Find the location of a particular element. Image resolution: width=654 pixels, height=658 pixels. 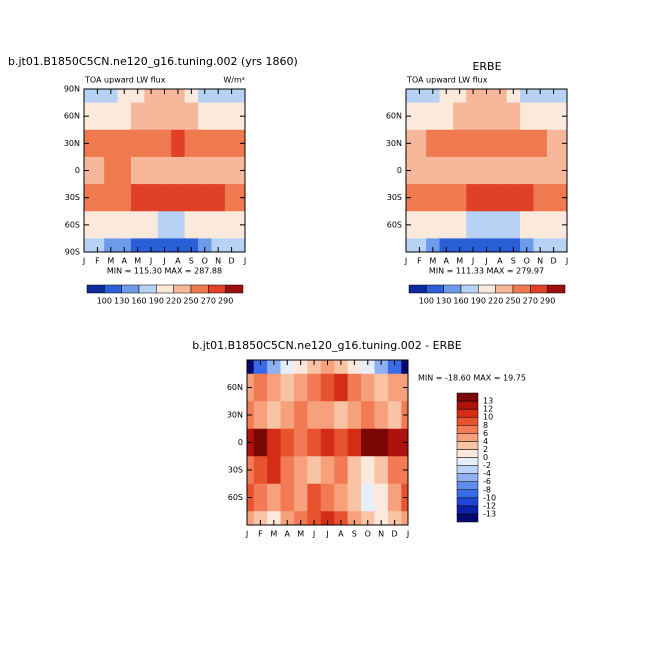

panel-title: ERBE is located at coordinates (486, 66).